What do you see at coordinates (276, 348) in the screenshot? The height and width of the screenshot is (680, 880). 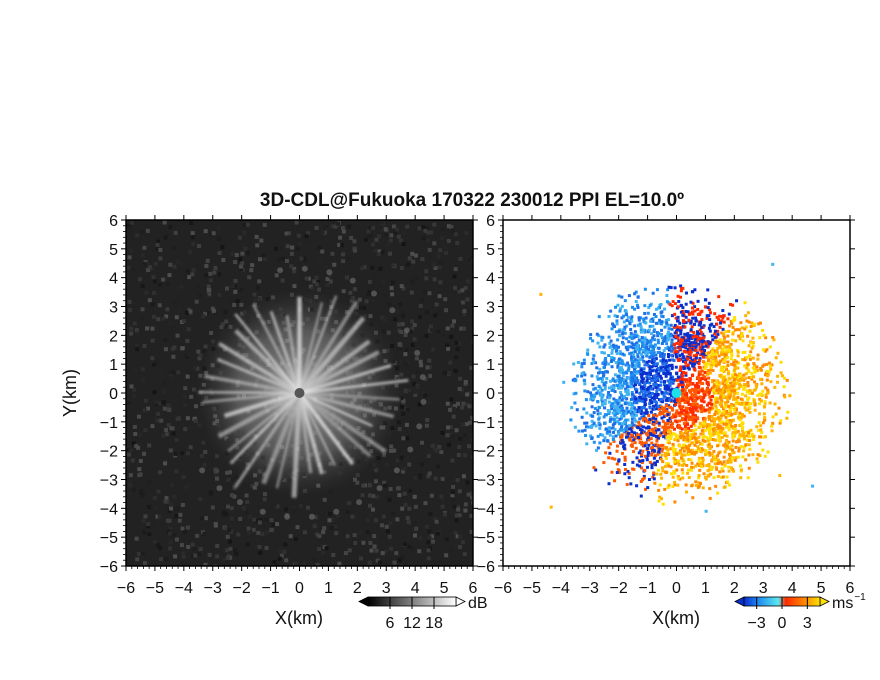 I see `spoke` at bounding box center [276, 348].